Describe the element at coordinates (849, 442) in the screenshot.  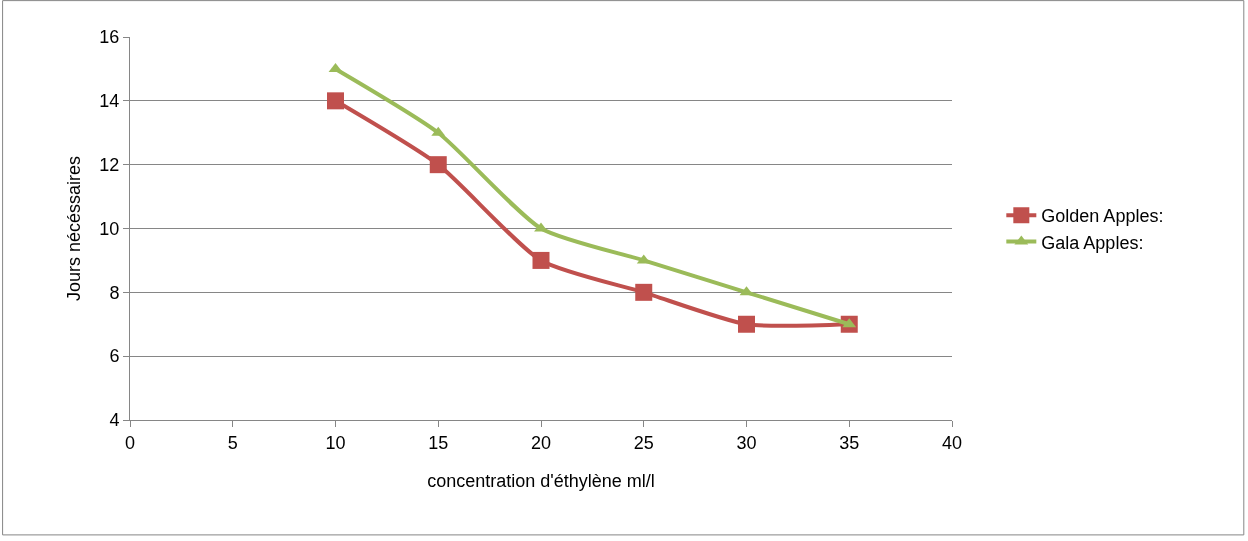
I see `x-tick-label: 35` at that location.